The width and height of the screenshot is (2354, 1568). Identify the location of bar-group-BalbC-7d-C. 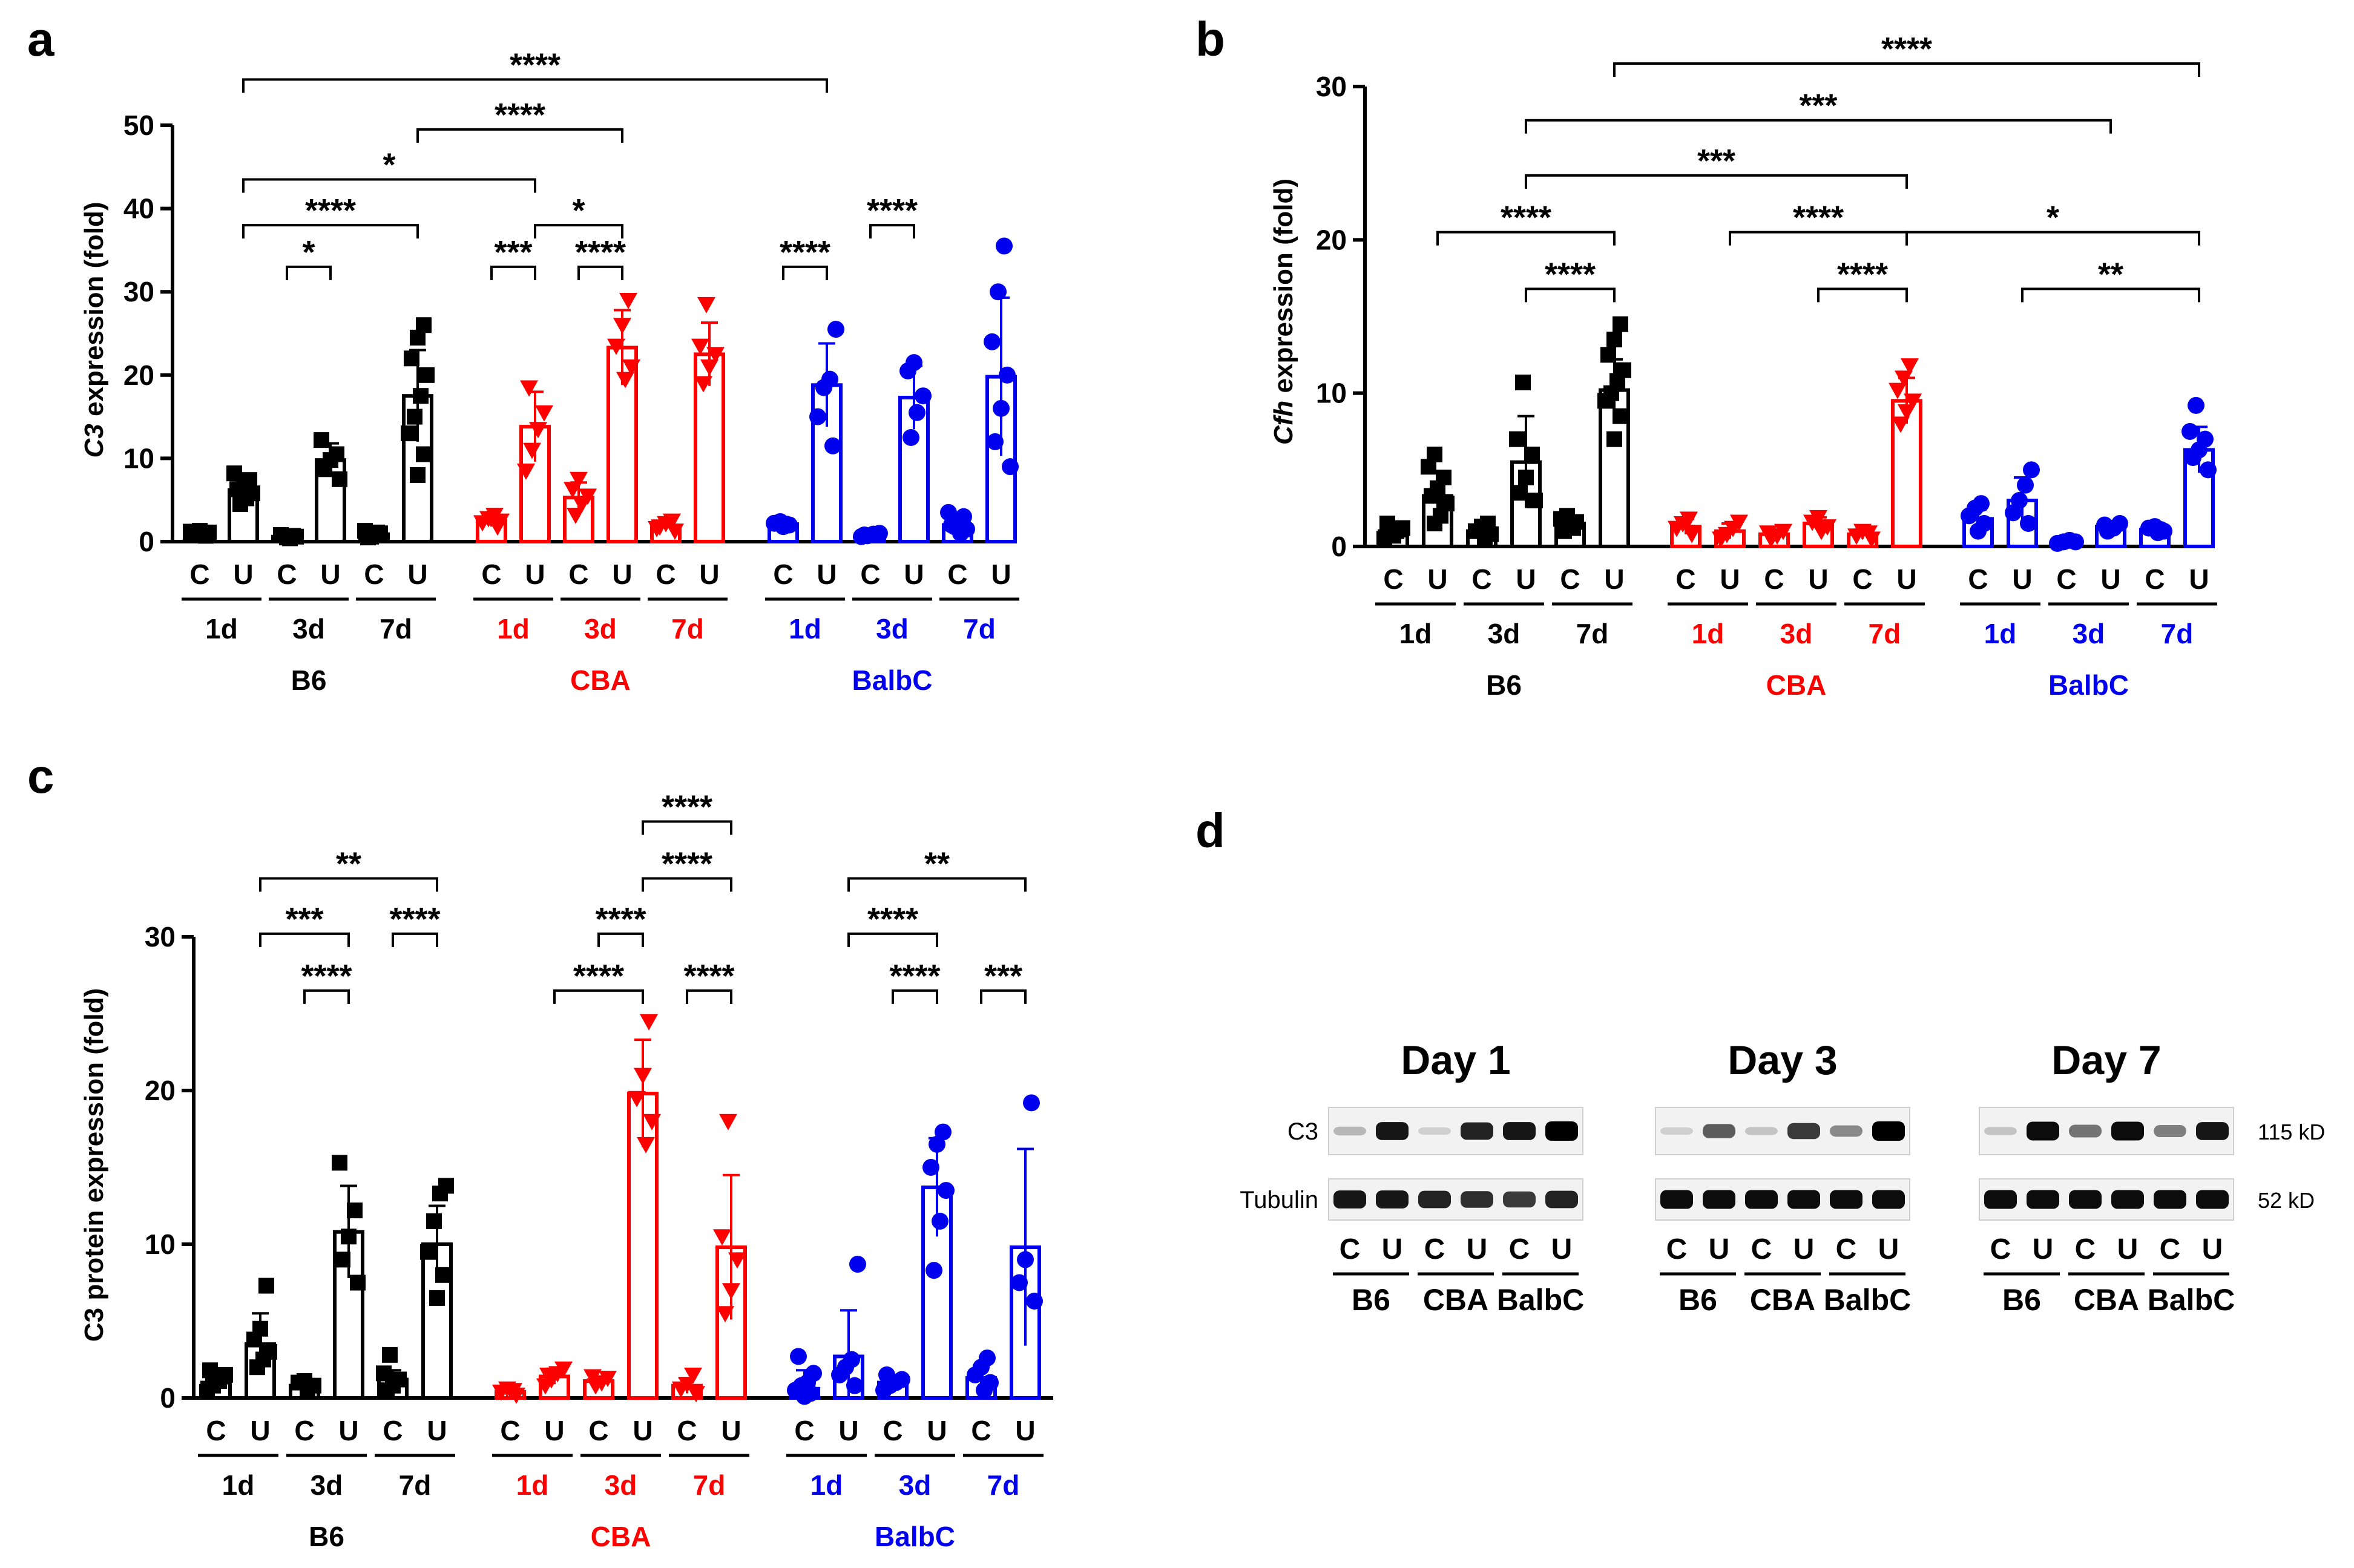
(2155, 533).